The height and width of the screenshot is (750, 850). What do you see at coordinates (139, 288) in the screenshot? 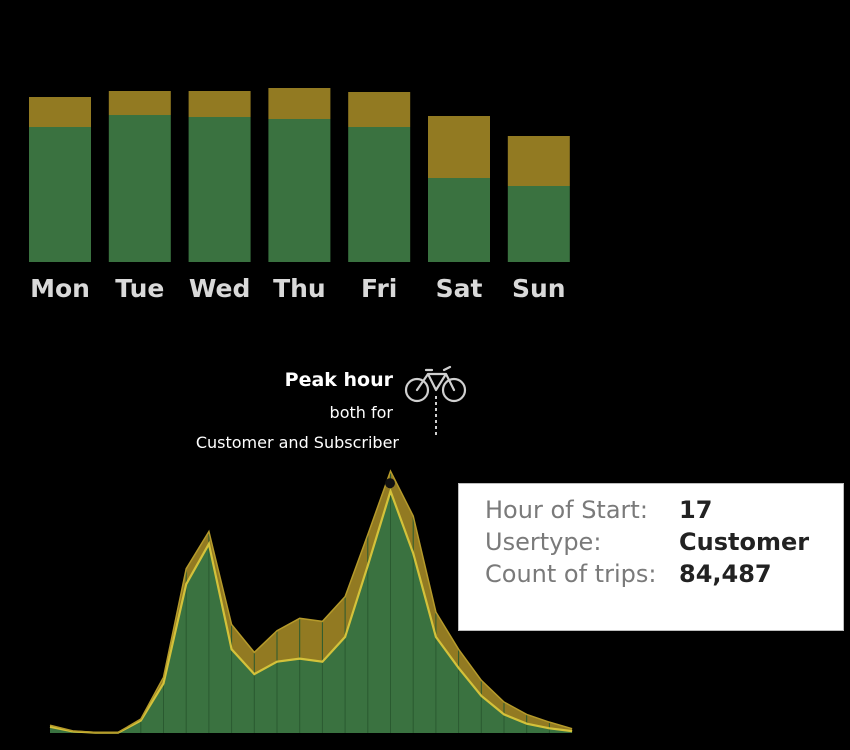
I see `day-label-tue: Tue` at bounding box center [139, 288].